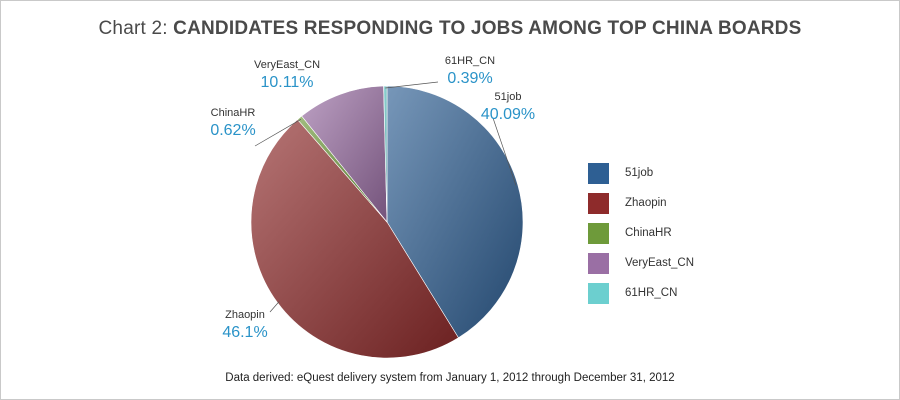 The width and height of the screenshot is (900, 400). What do you see at coordinates (344, 154) in the screenshot?
I see `pie-slice-veryeast-cn` at bounding box center [344, 154].